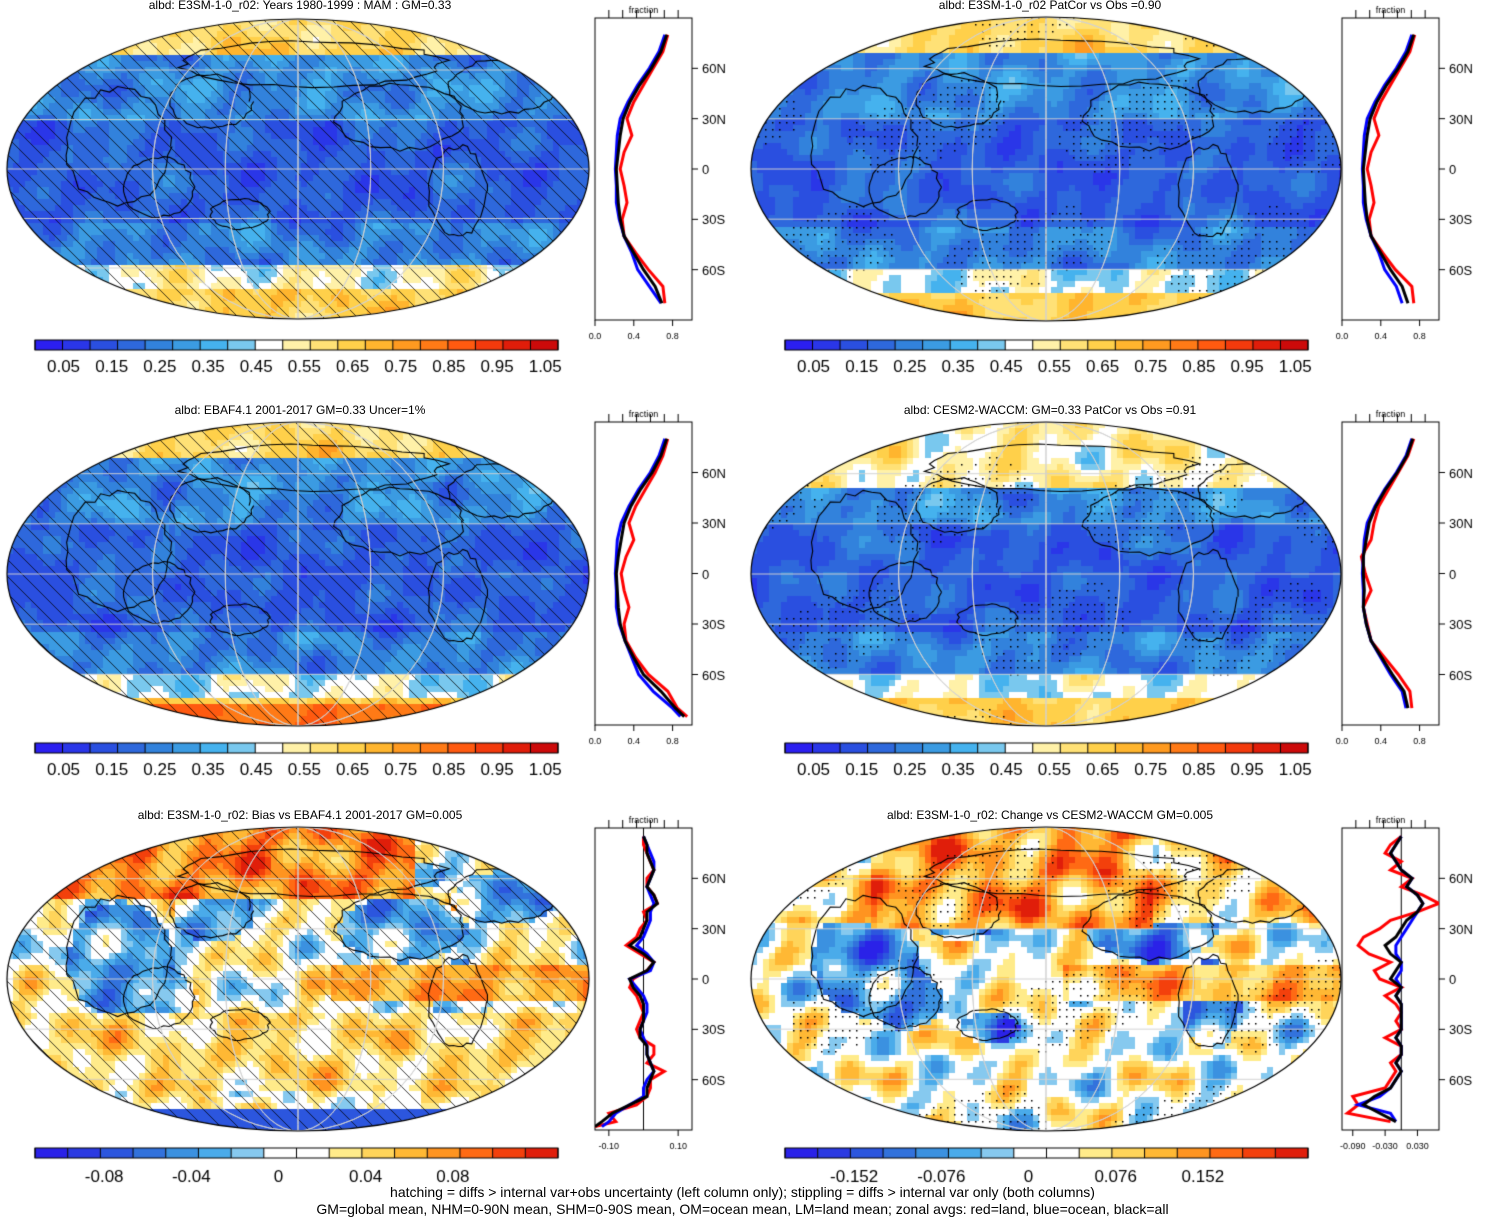  Describe the element at coordinates (300, 410) in the screenshot. I see `panel-title: albd: EBAF4.1 2001-2017 GM=0.33 Uncer=1%` at that location.